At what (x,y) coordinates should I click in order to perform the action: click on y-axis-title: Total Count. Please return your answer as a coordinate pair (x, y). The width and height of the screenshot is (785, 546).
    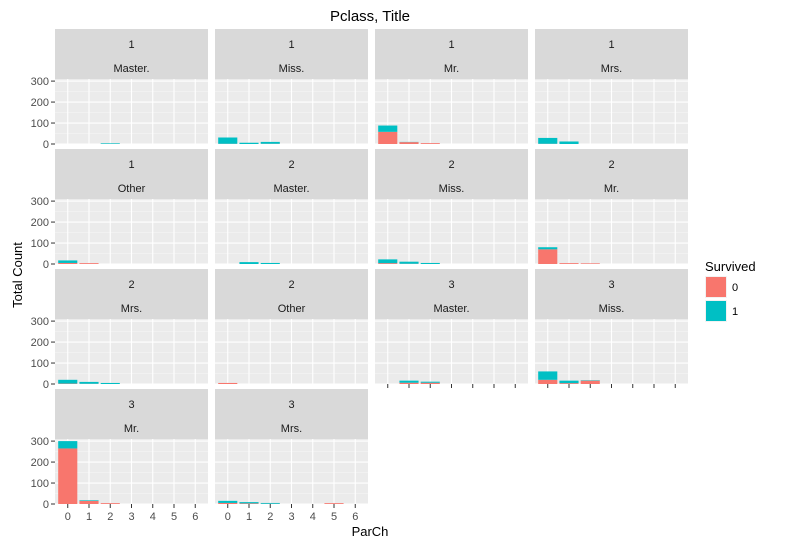
    Looking at the image, I should click on (17, 275).